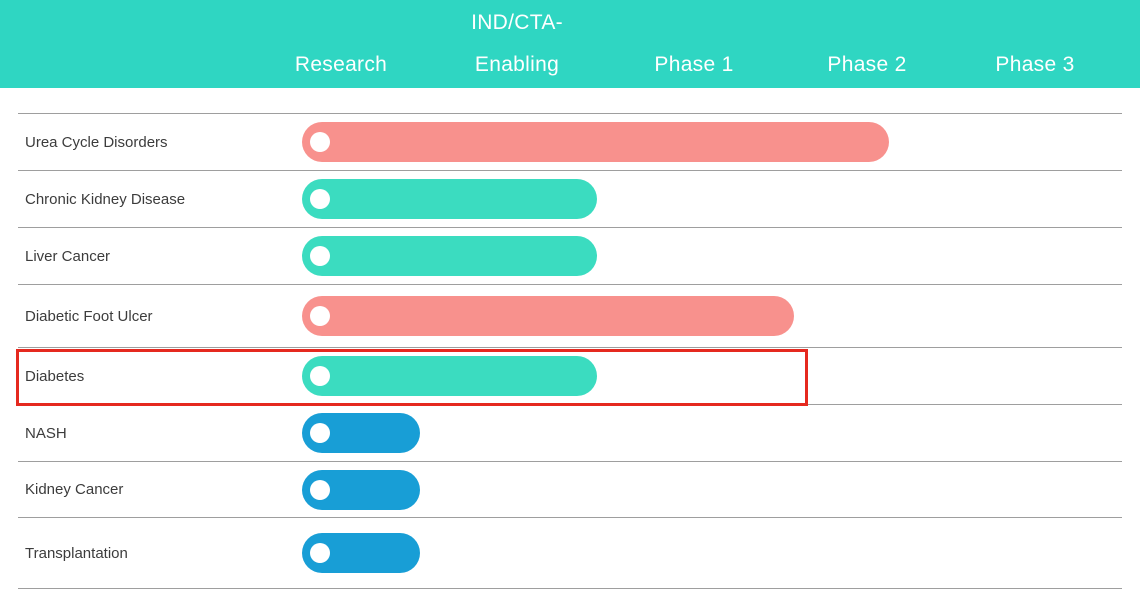 The height and width of the screenshot is (610, 1140). I want to click on pipeline-row-kidney-cancer: Kidney Cancer, so click(570, 489).